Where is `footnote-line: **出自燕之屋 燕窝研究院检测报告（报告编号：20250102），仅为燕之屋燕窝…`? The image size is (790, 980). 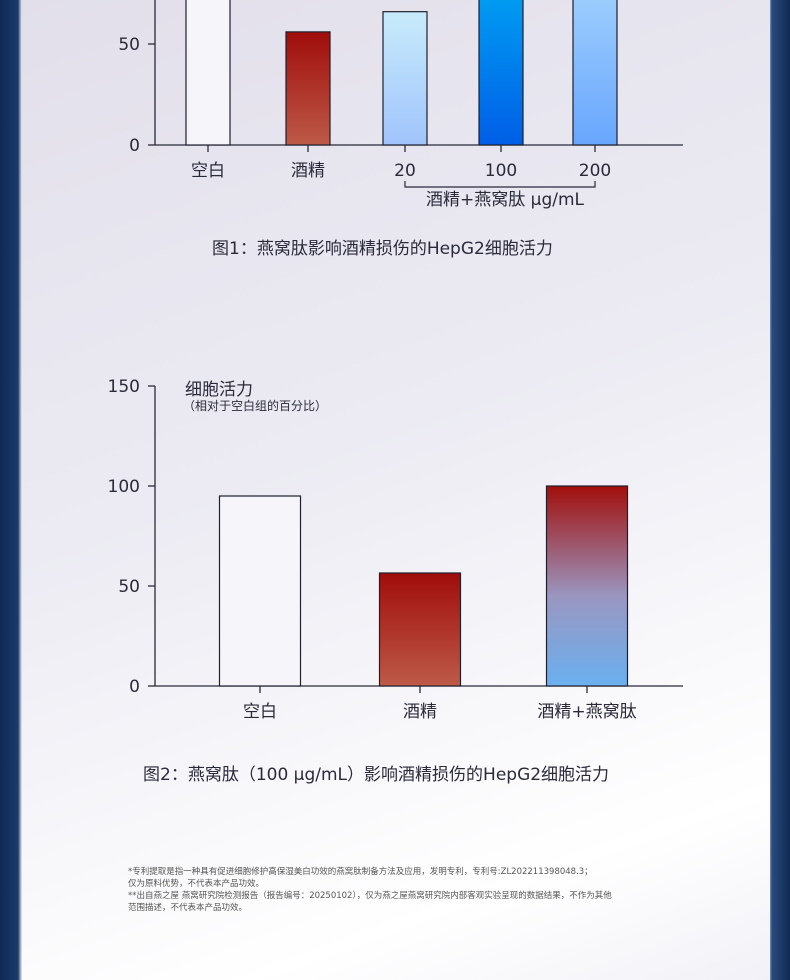
footnote-line: **出自燕之屋 燕窝研究院检测报告（报告编号：20250102），仅为燕之屋燕窝… is located at coordinates (370, 896).